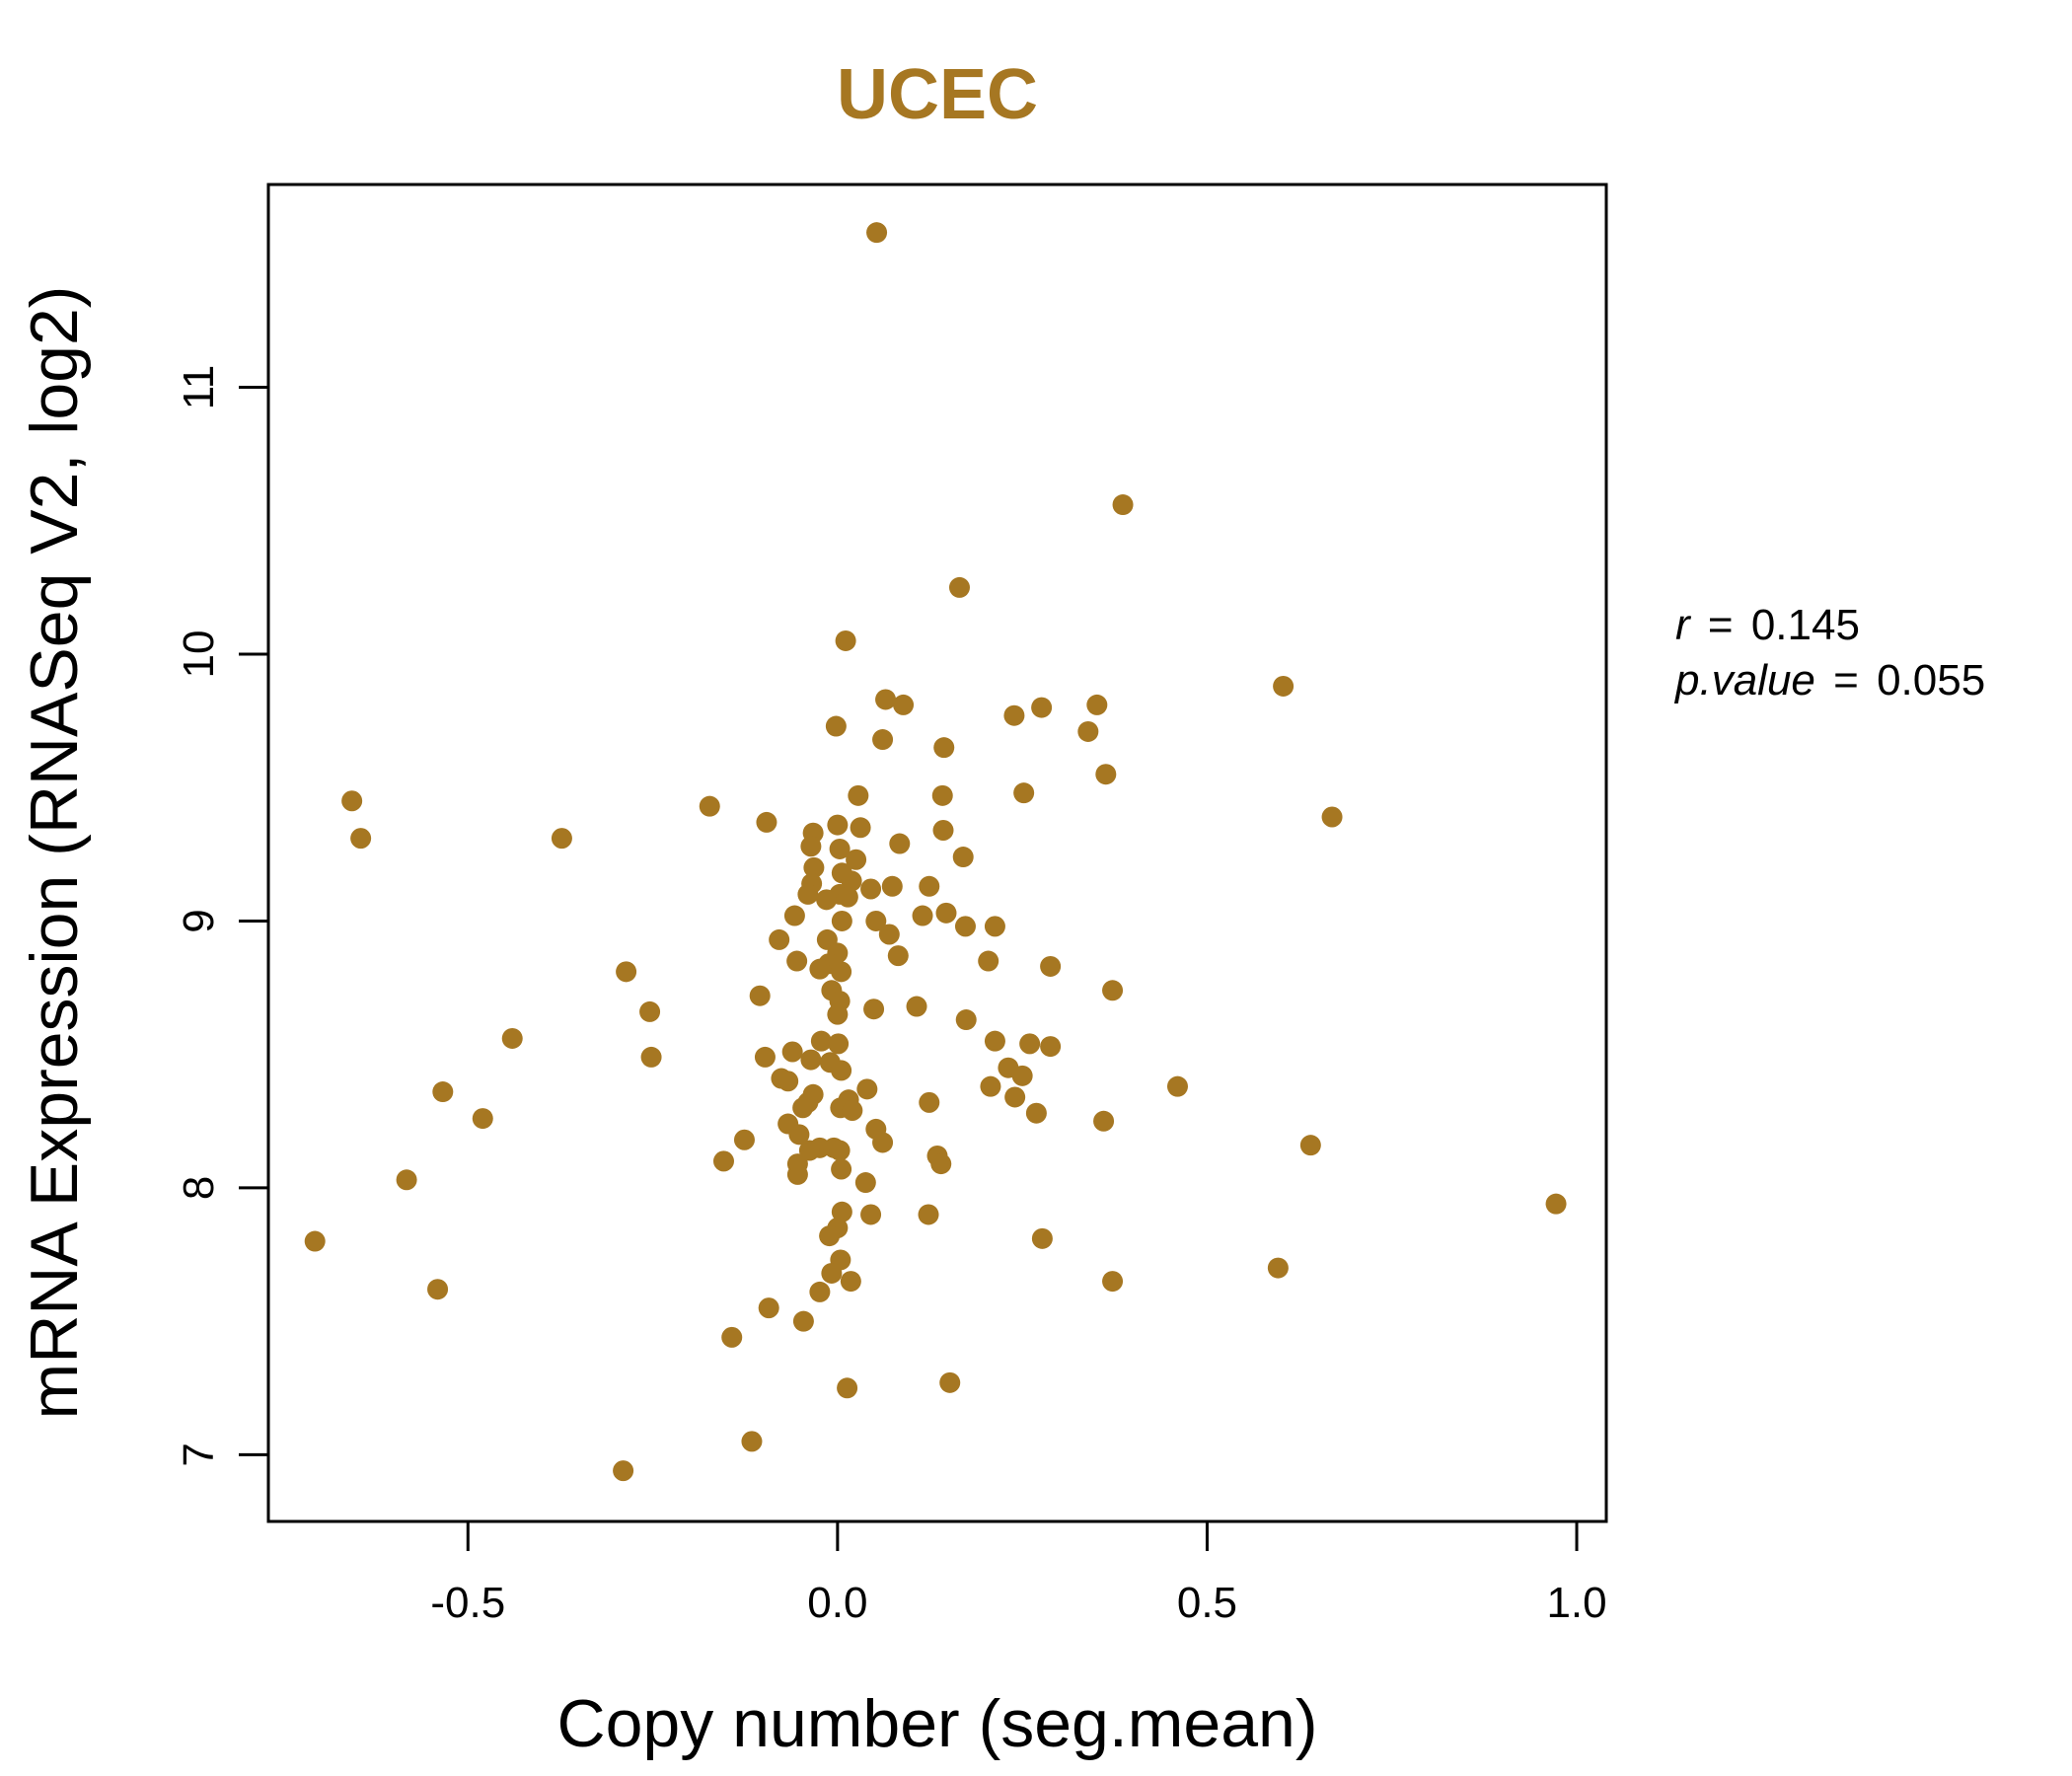 Image resolution: width=2072 pixels, height=1776 pixels. I want to click on x-axis: -0.5 0.0 0.5 1.0, so click(1018, 1574).